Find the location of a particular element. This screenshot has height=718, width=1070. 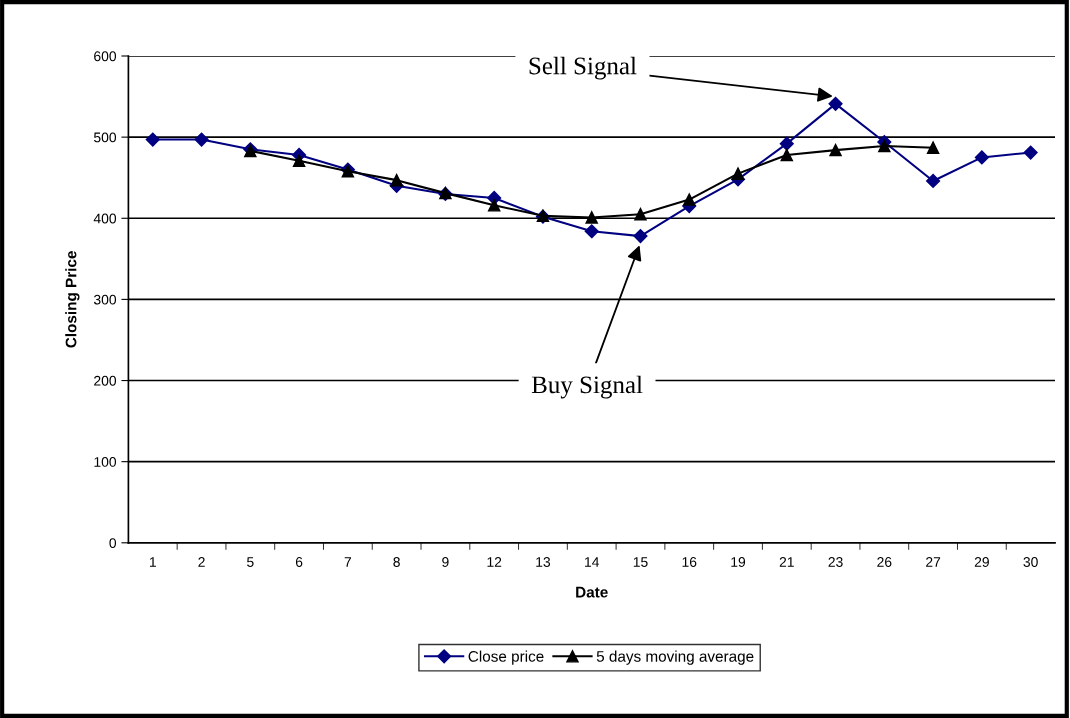

x-tick-label: 30 is located at coordinates (1030, 562).